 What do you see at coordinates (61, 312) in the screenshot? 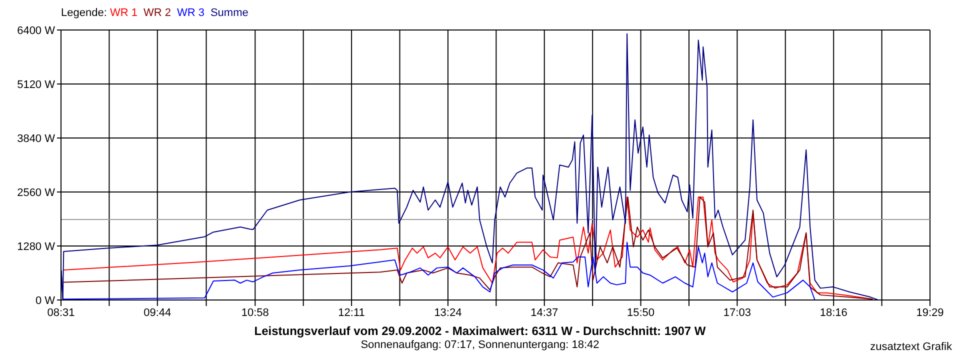
I see `x-tick-label: 08:31` at bounding box center [61, 312].